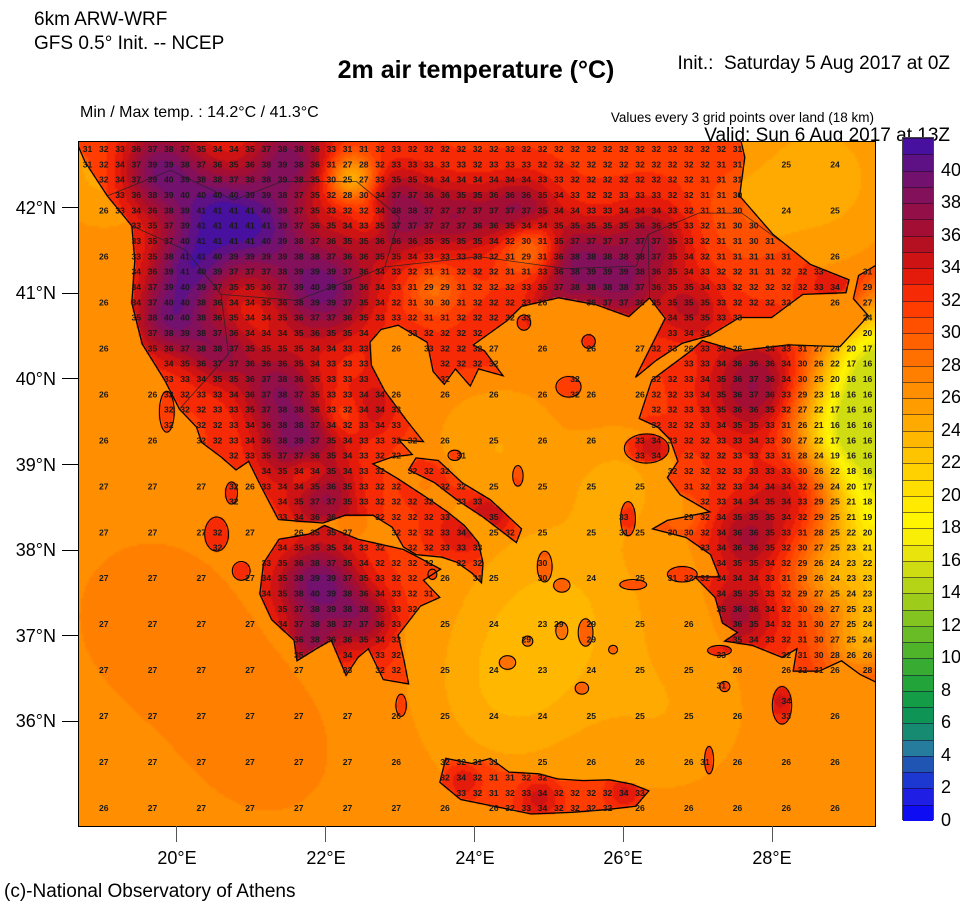 The width and height of the screenshot is (960, 909). I want to click on grid-temp-value: 38, so click(640, 272).